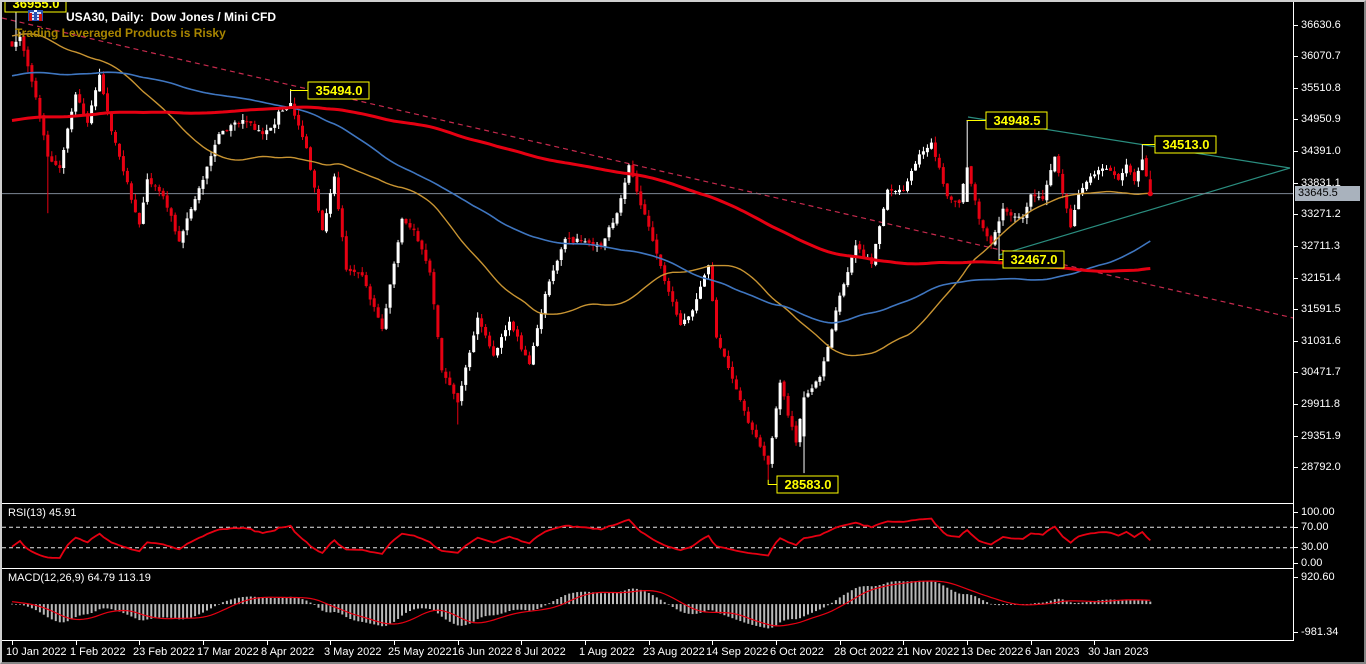 This screenshot has height=664, width=1366. I want to click on date-tick-label: 17 Mar 2022, so click(228, 652).